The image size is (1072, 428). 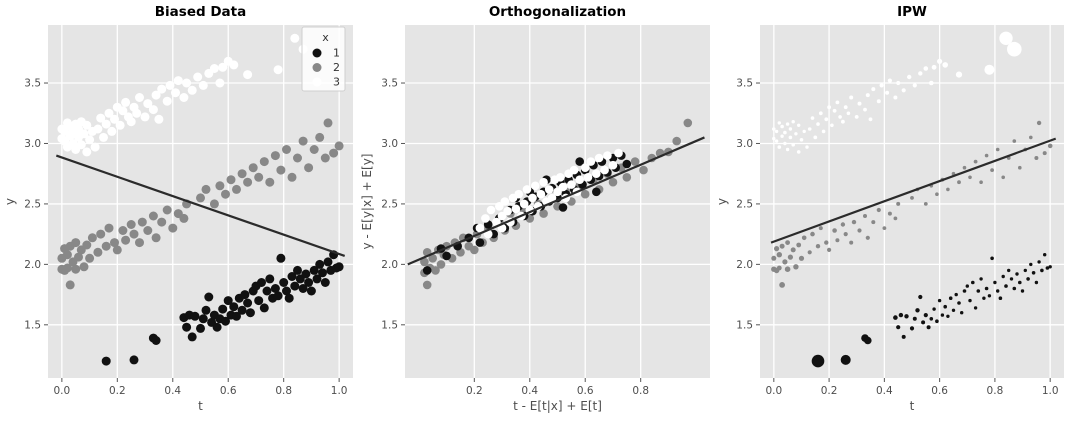 What do you see at coordinates (339, 391) in the screenshot?
I see `x-tick-label: 1.0` at bounding box center [339, 391].